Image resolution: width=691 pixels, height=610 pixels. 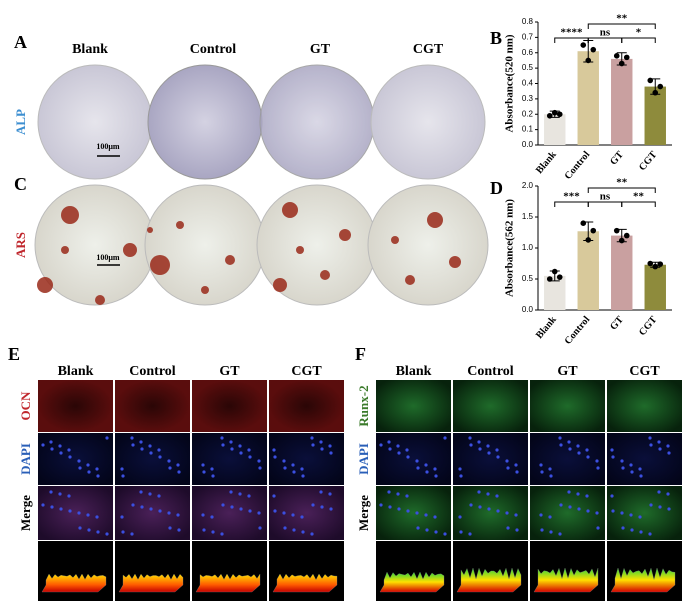 What do you see at coordinates (648, 326) in the screenshot?
I see `x-tick-label: CGT` at bounding box center [648, 326].